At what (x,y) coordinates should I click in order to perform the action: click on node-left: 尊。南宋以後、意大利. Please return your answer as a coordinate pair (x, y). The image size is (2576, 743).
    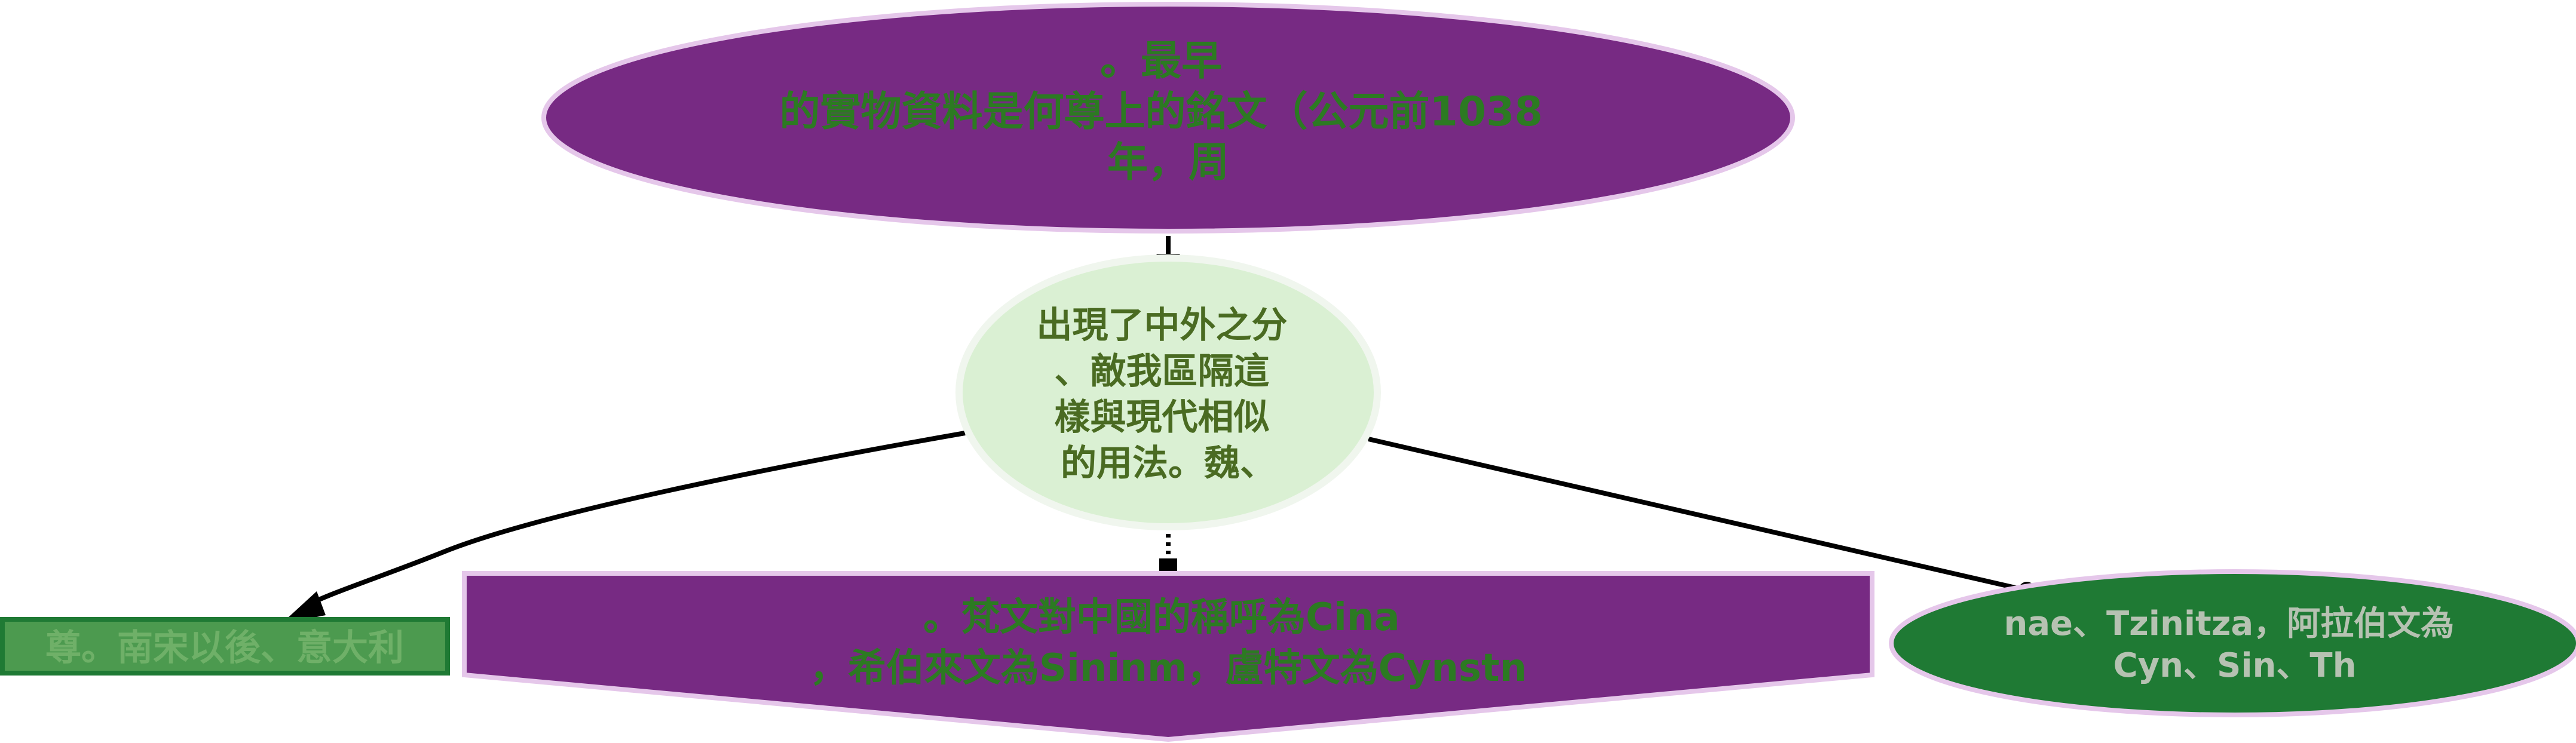
    Looking at the image, I should click on (225, 646).